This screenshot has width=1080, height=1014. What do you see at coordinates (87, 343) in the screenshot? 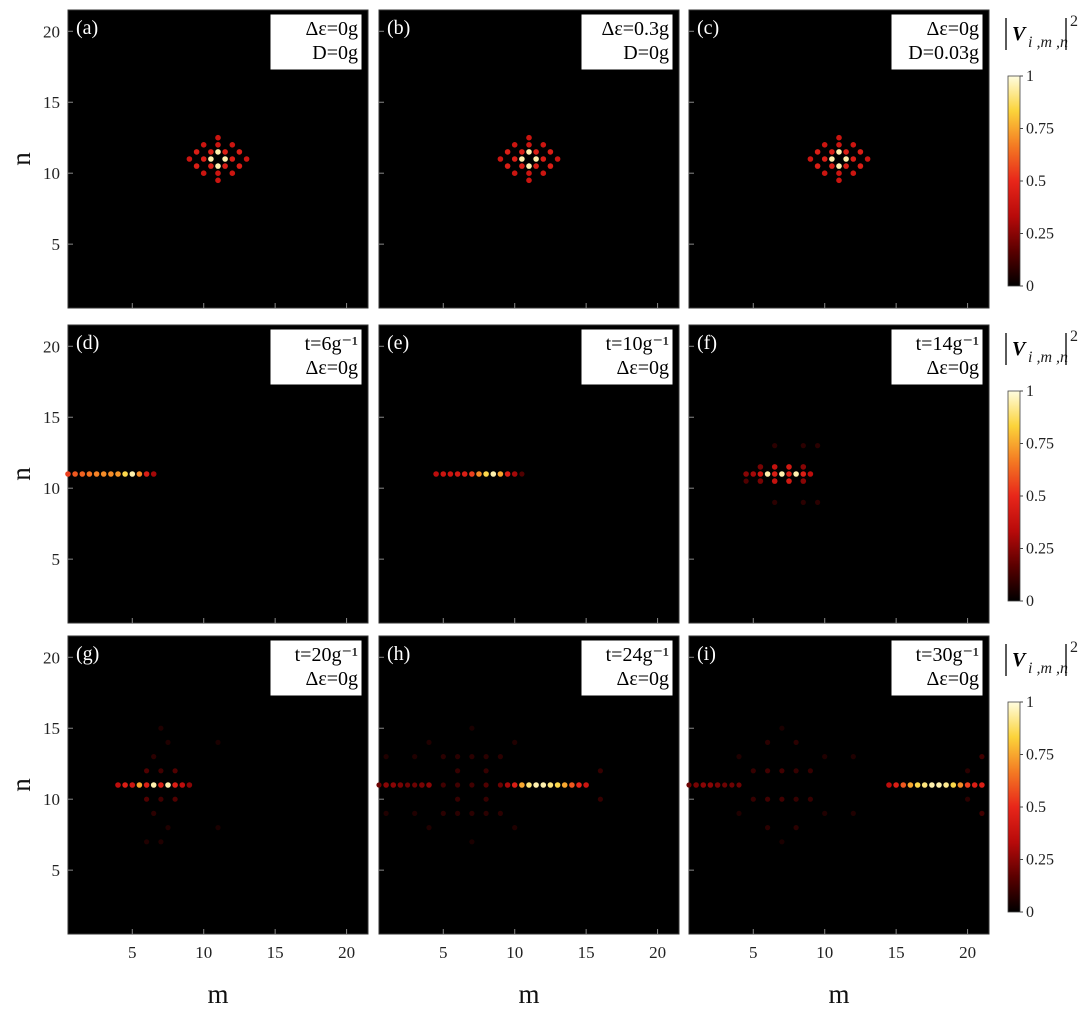
I see `panel-label: (d)` at bounding box center [87, 343].